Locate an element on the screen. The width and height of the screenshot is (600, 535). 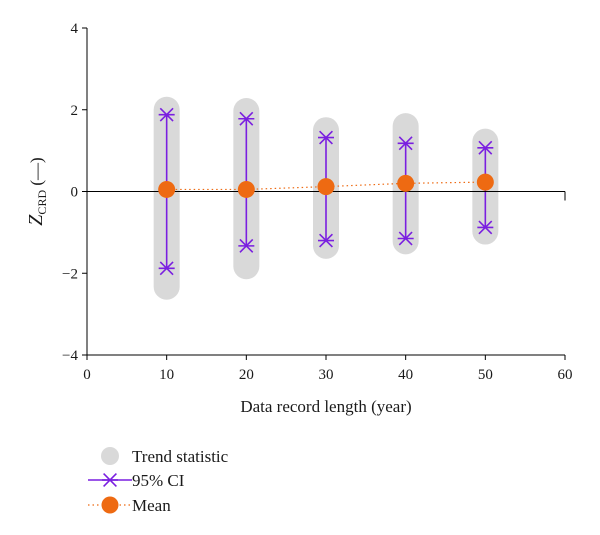
y-tick-label: 0 is located at coordinates (75, 193).